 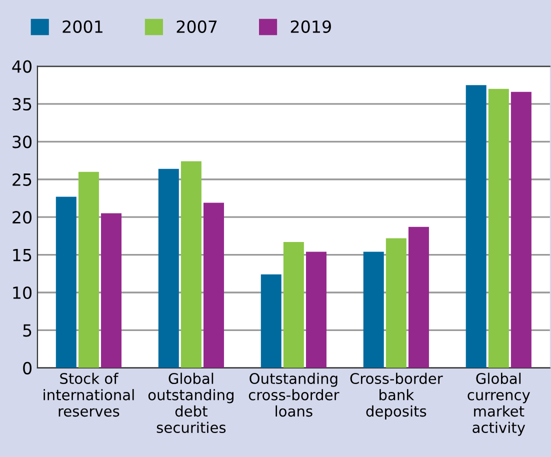 What do you see at coordinates (396, 396) in the screenshot?
I see `x-tick-label: Cross-border bank deposits` at bounding box center [396, 396].